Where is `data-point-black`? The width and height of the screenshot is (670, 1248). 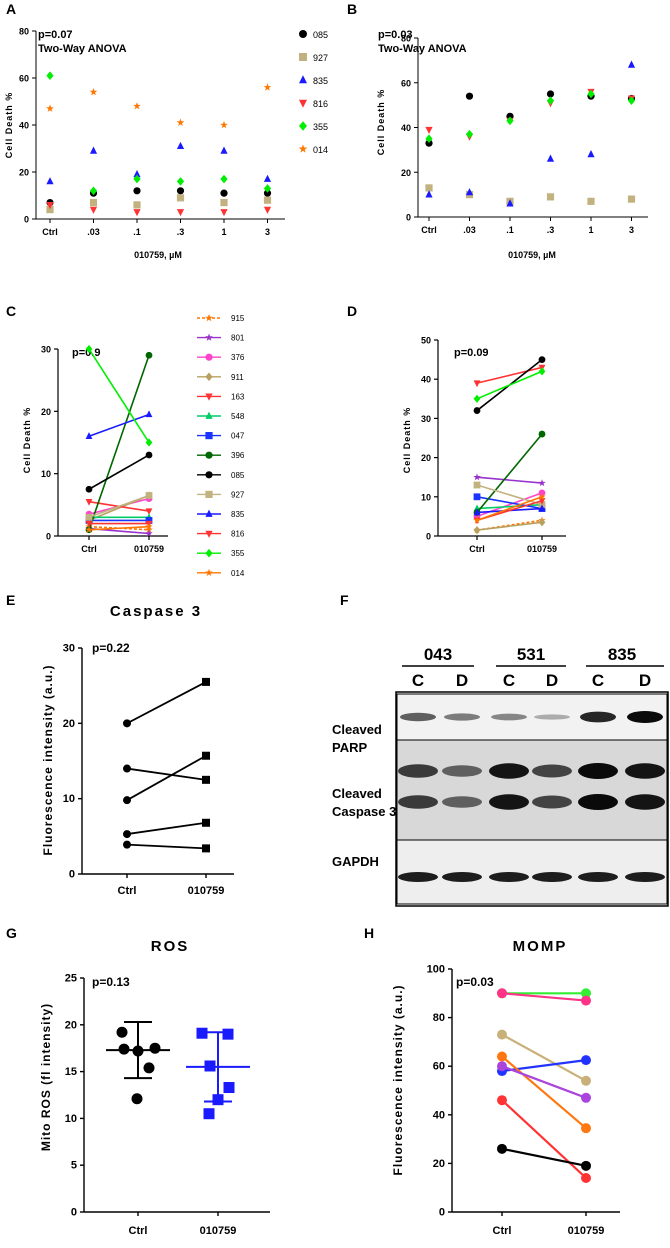 data-point-black is located at coordinates (502, 1148).